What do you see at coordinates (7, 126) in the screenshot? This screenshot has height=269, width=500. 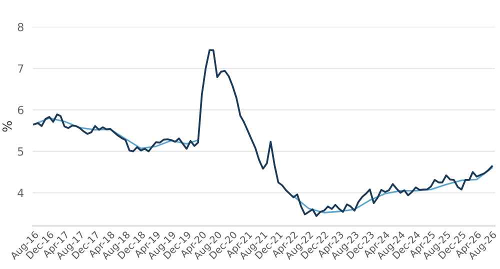 I see `y-axis-title: %` at bounding box center [7, 126].